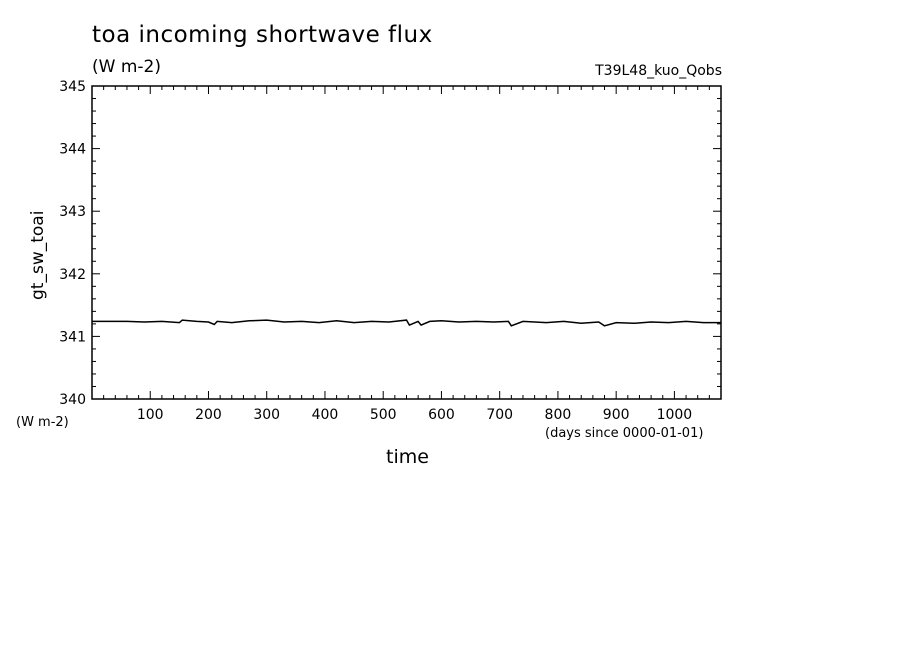  I want to click on x-axis-unit: (days since 0000-01-01), so click(624, 433).